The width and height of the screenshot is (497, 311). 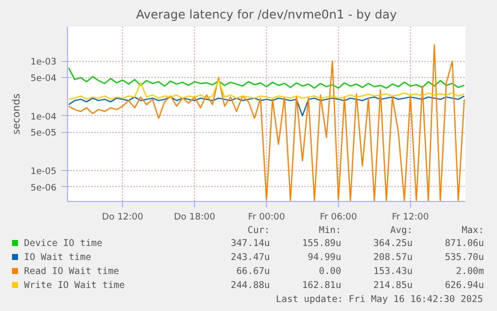 What do you see at coordinates (321, 286) in the screenshot?
I see `text: 162.81u` at bounding box center [321, 286].